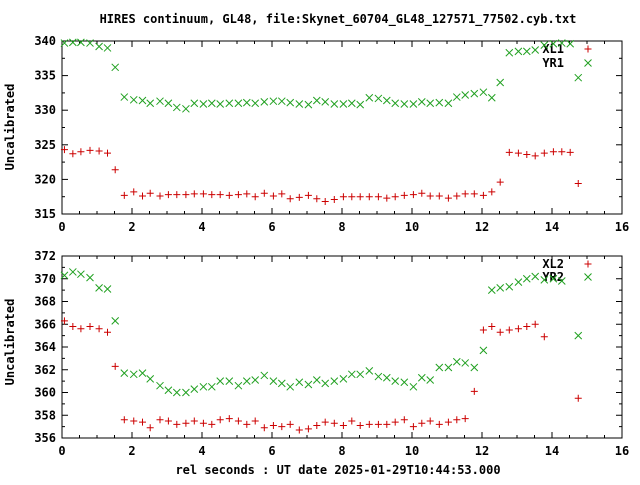  I want to click on y-tick-label-1-3: 362, so click(45, 370).